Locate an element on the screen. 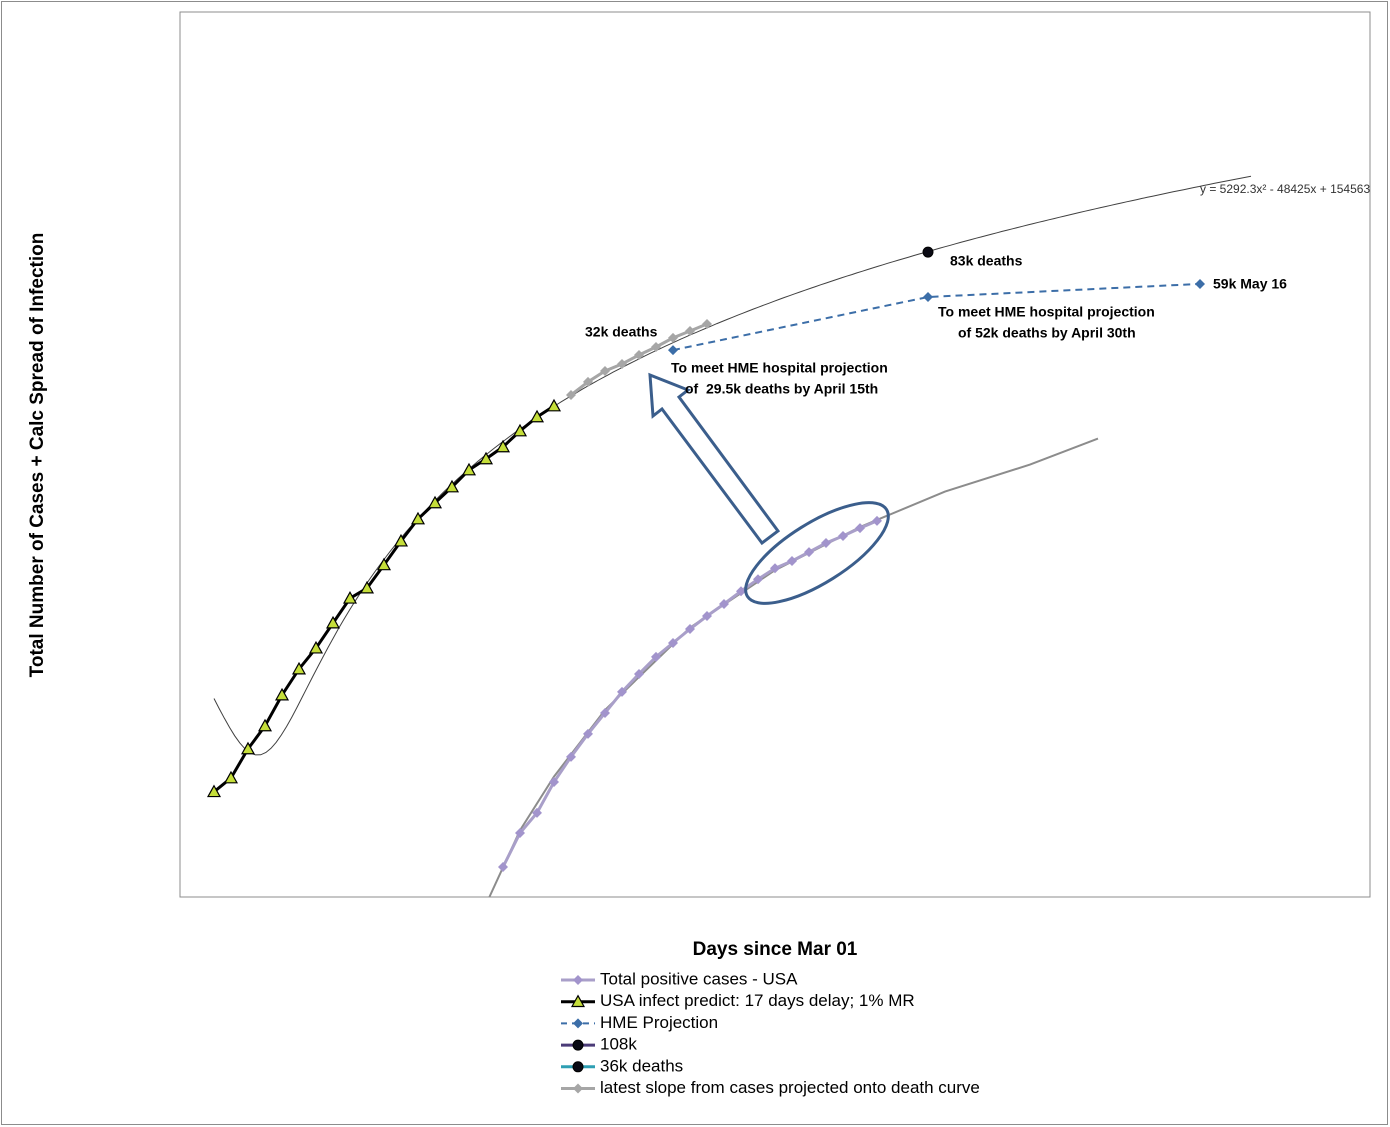  highlight-ellipse is located at coordinates (817, 553).